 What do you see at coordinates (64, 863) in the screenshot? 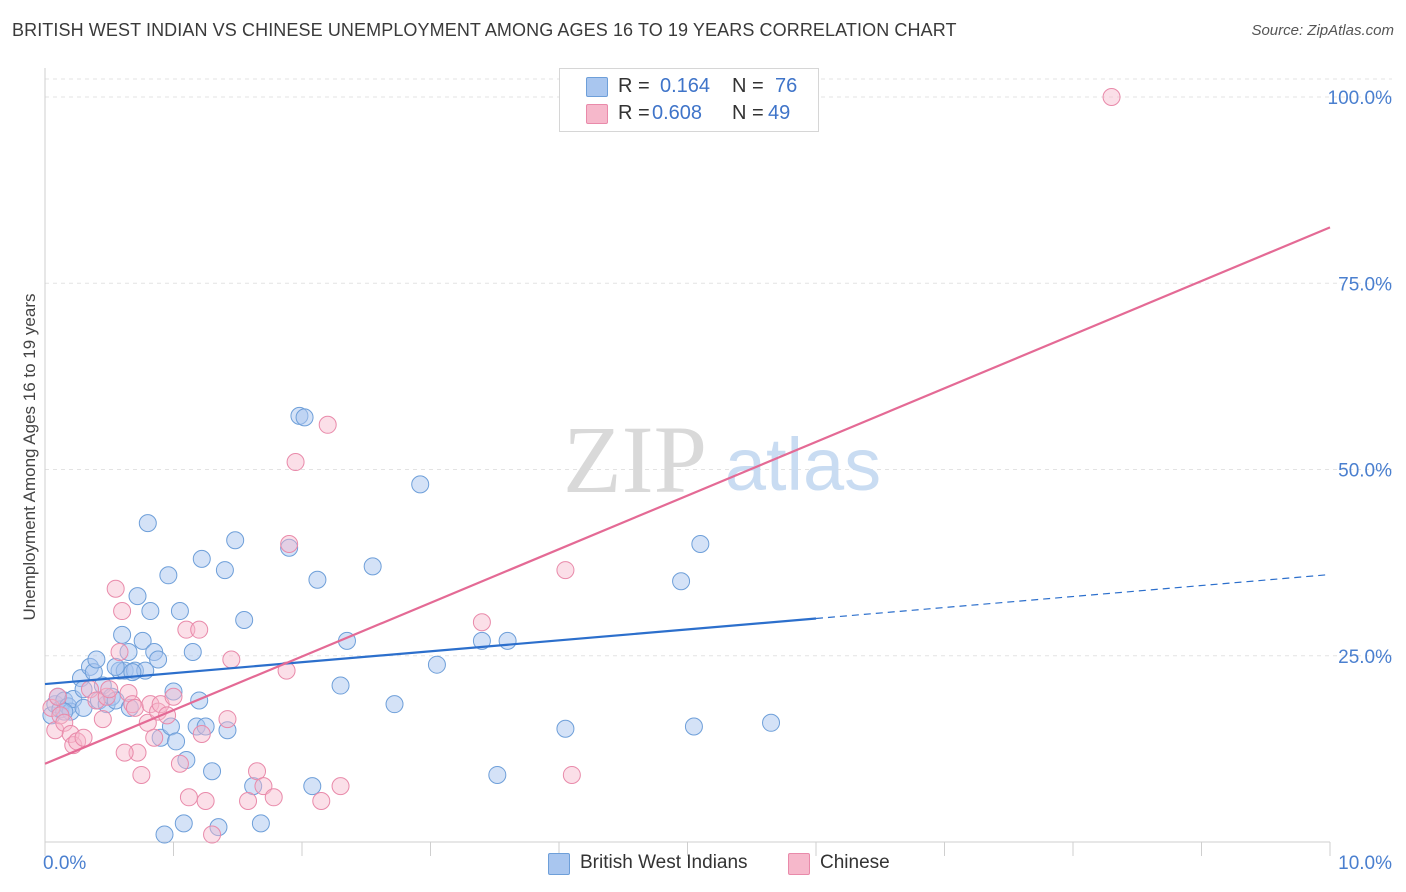
I see `x-tick-label: 0.0%` at bounding box center [64, 863].